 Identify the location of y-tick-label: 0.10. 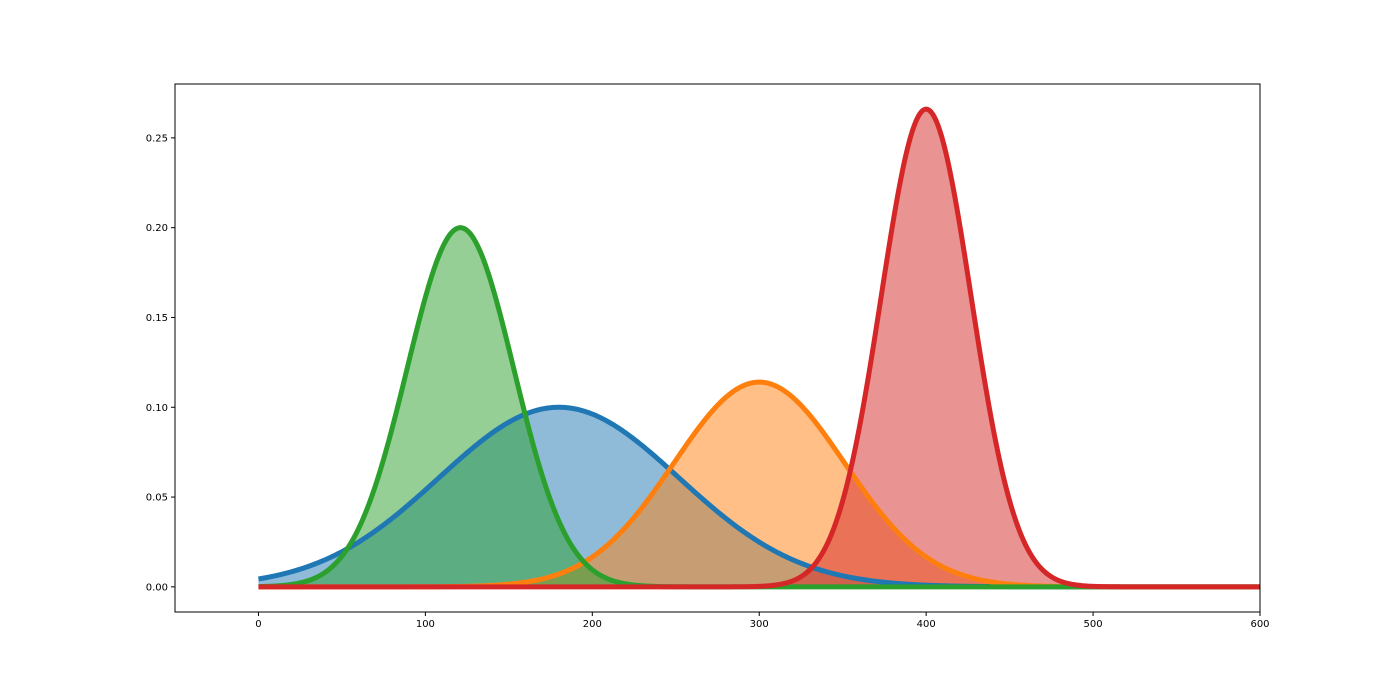
(157, 408).